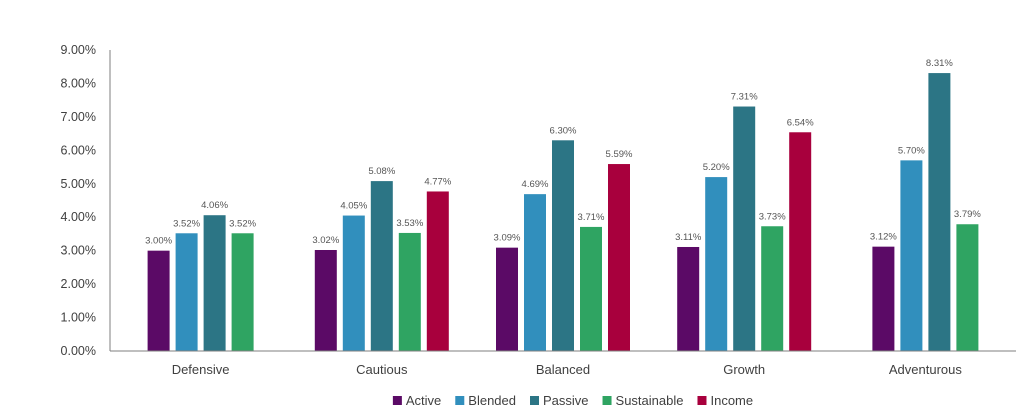 The height and width of the screenshot is (420, 1024). What do you see at coordinates (911, 255) in the screenshot?
I see `bar-blended-adventurous` at bounding box center [911, 255].